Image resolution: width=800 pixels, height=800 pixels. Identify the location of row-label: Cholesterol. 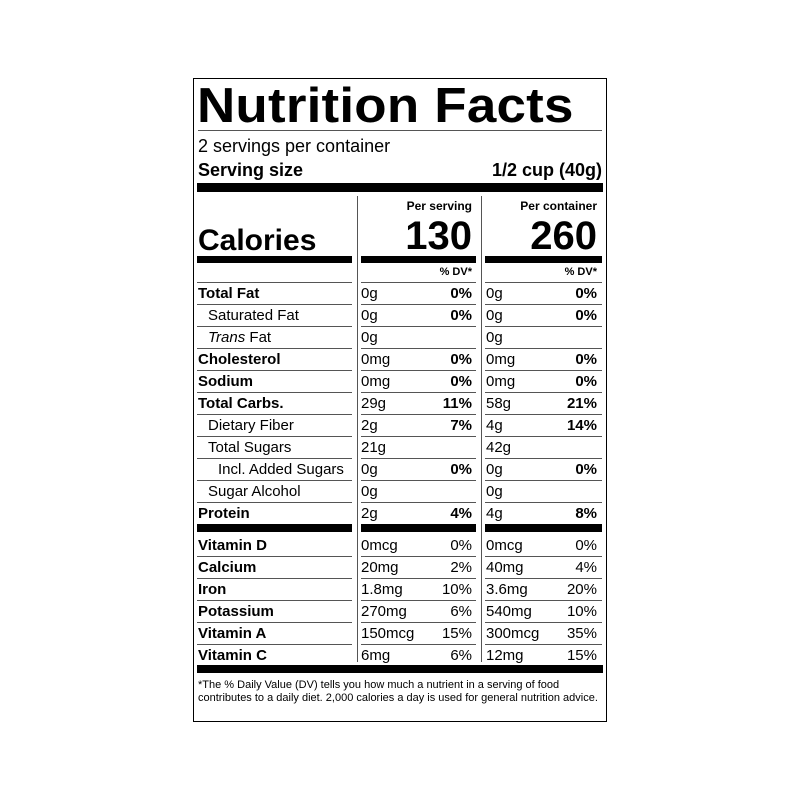
(239, 360).